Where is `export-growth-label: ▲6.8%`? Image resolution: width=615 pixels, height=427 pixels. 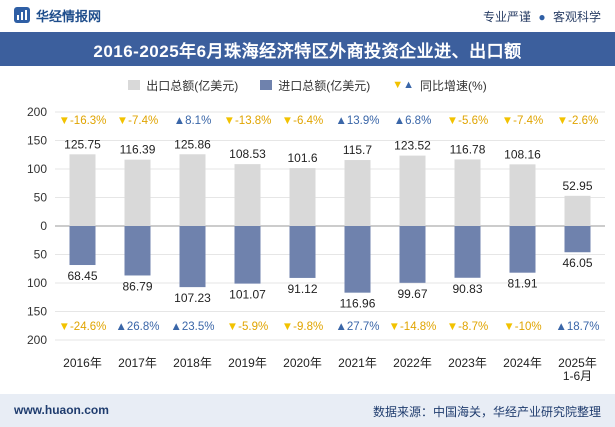
export-growth-label: ▲6.8% is located at coordinates (413, 121).